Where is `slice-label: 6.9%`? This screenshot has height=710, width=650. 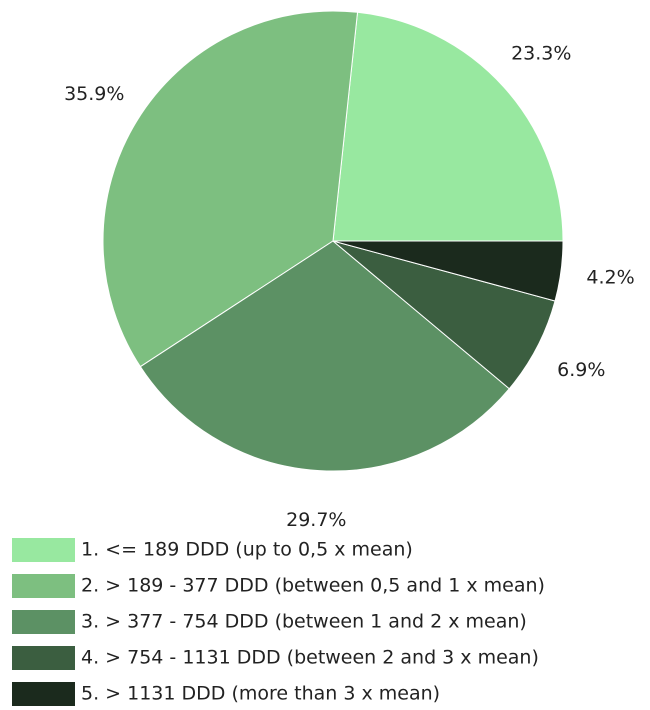
slice-label: 6.9% is located at coordinates (581, 370).